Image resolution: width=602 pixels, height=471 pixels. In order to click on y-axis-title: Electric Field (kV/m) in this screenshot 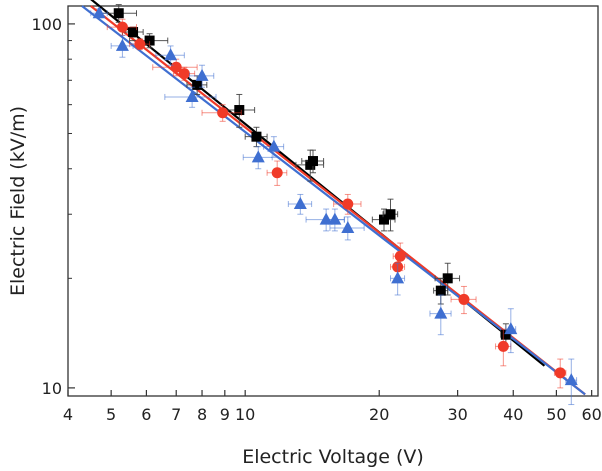, I will do `click(18, 201)`.